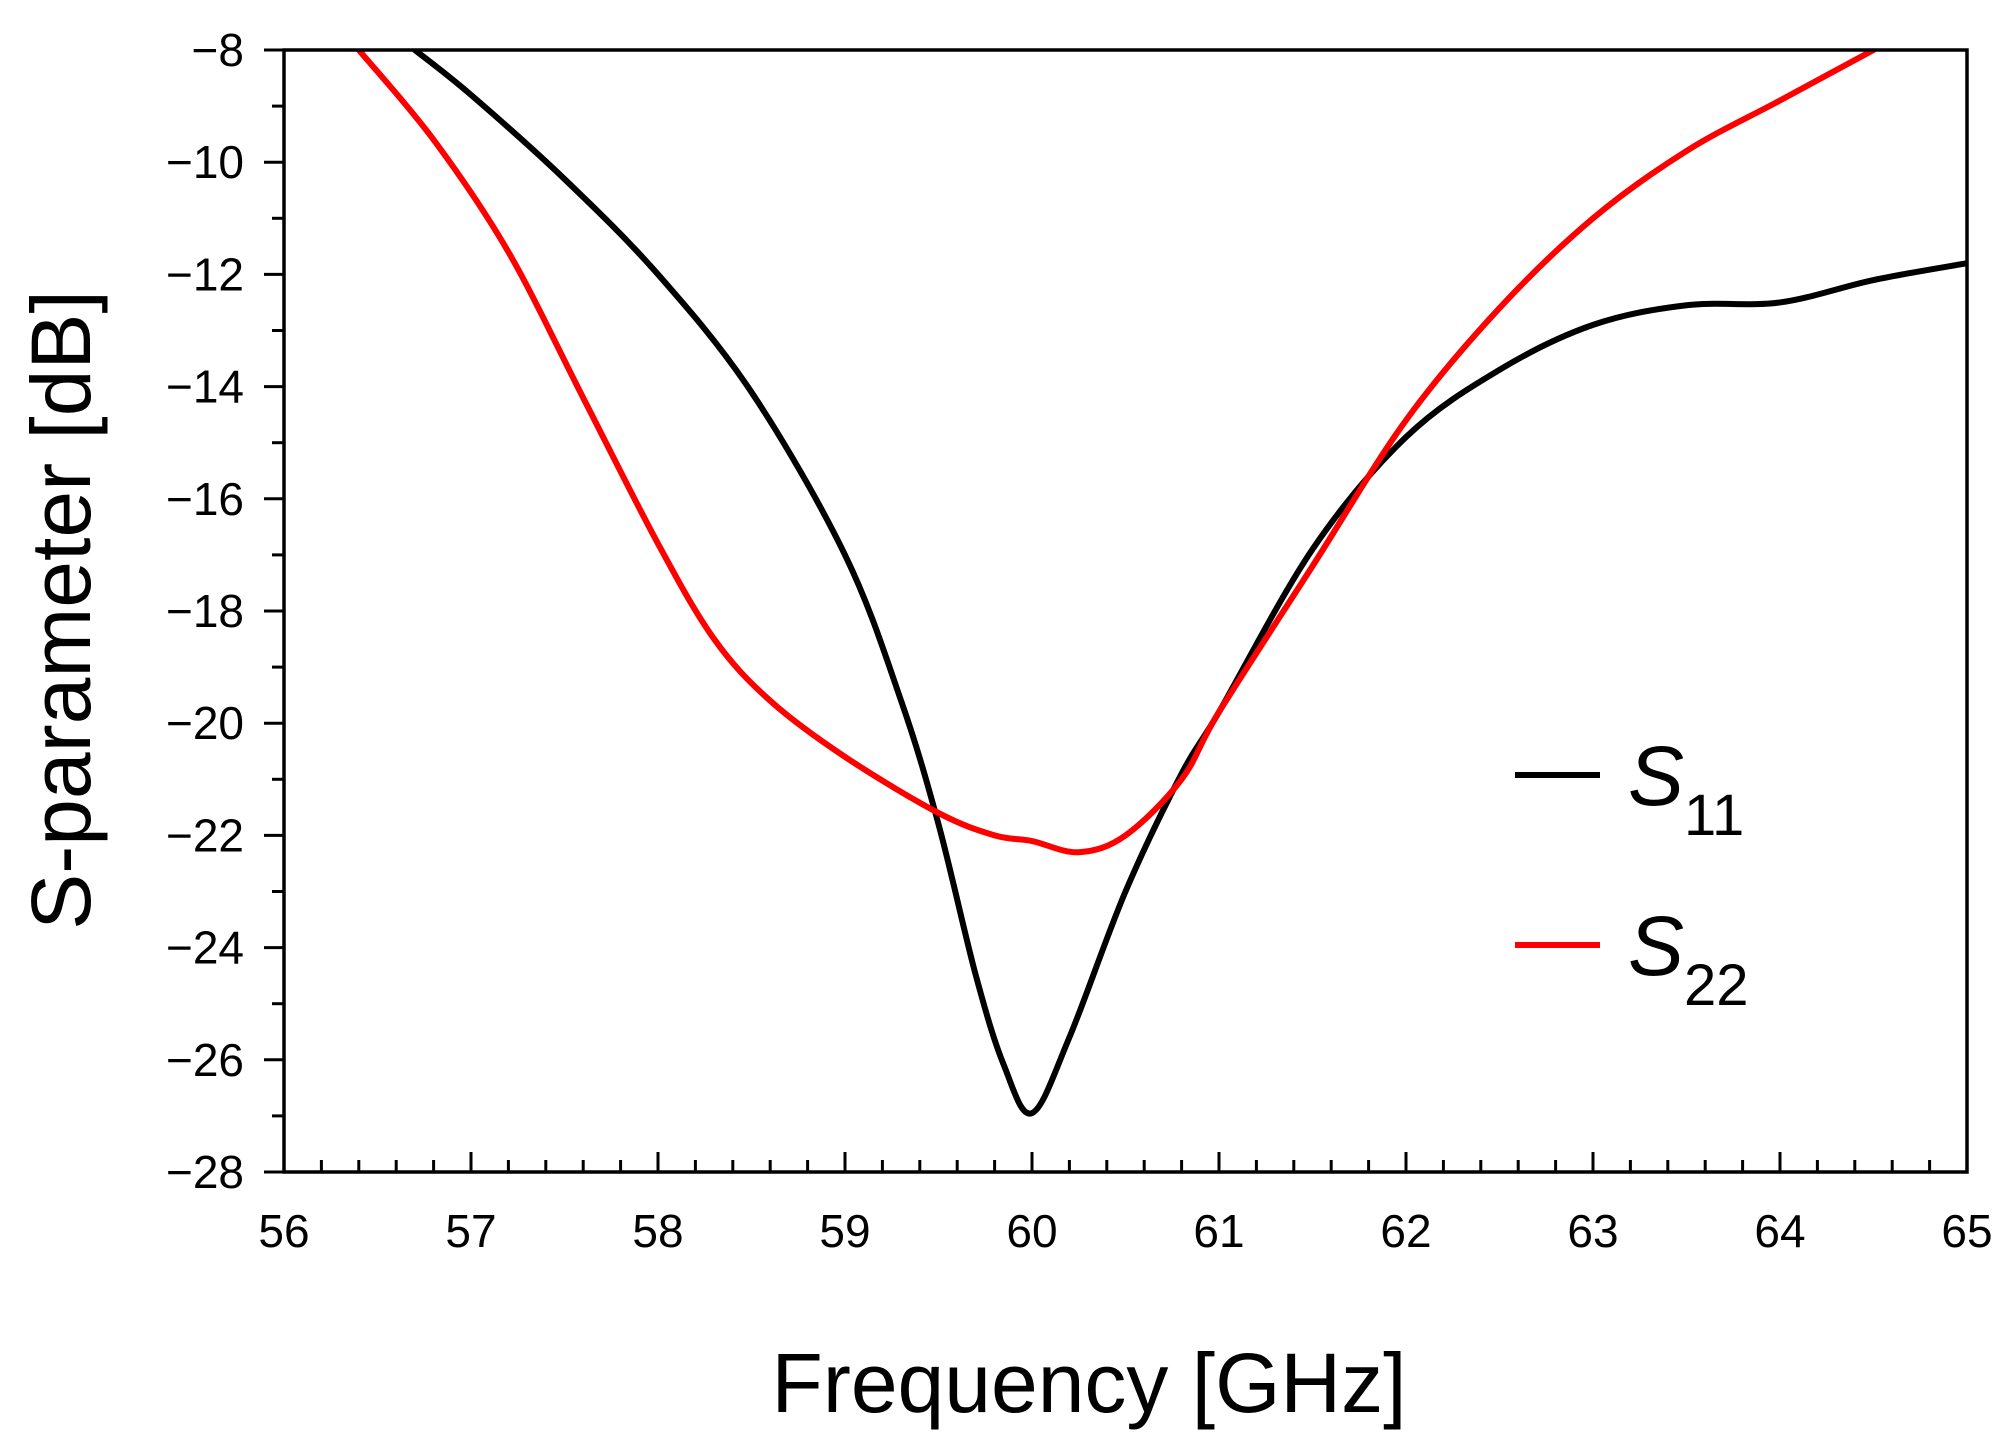  Describe the element at coordinates (1089, 1383) in the screenshot. I see `x-axis-title: Frequency [GHz]` at that location.